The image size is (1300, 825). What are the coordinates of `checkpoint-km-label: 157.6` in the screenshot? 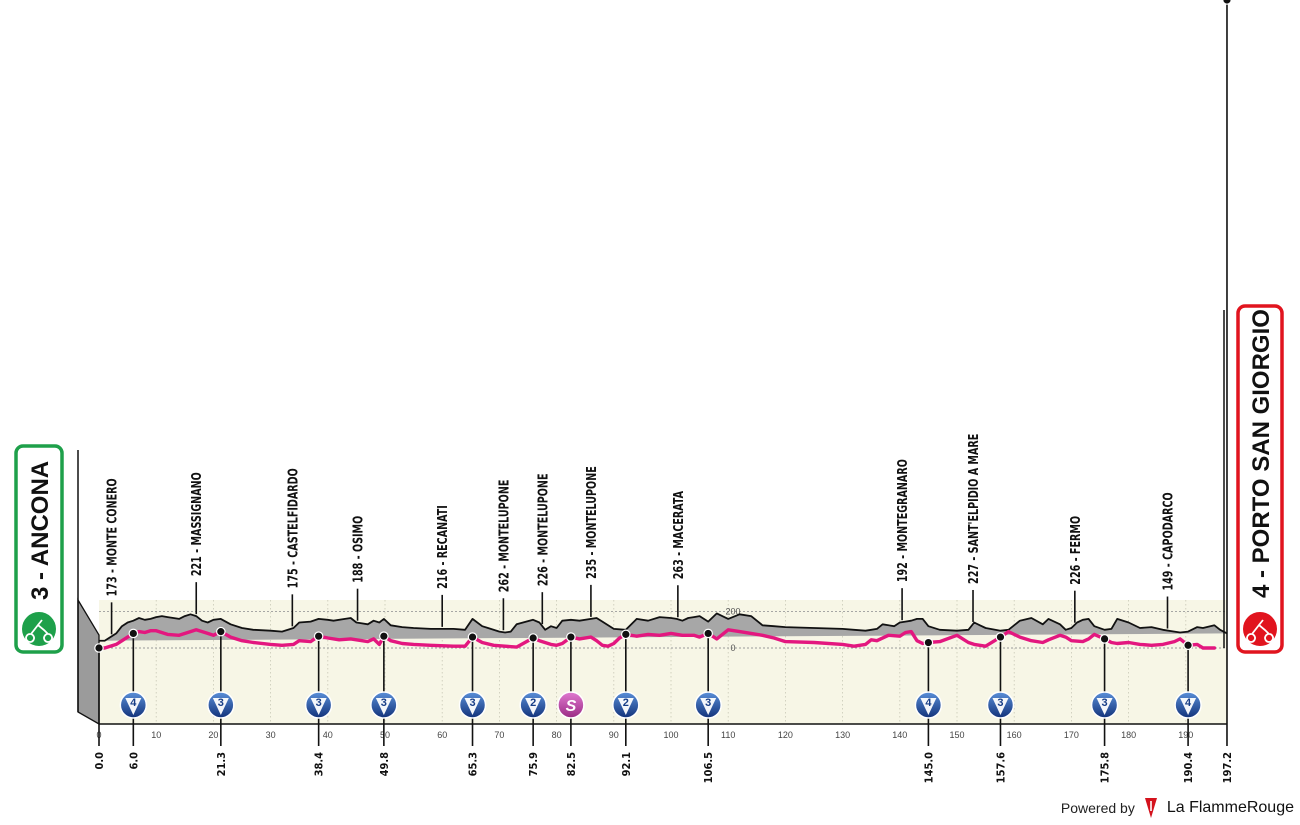 It's located at (1000, 767).